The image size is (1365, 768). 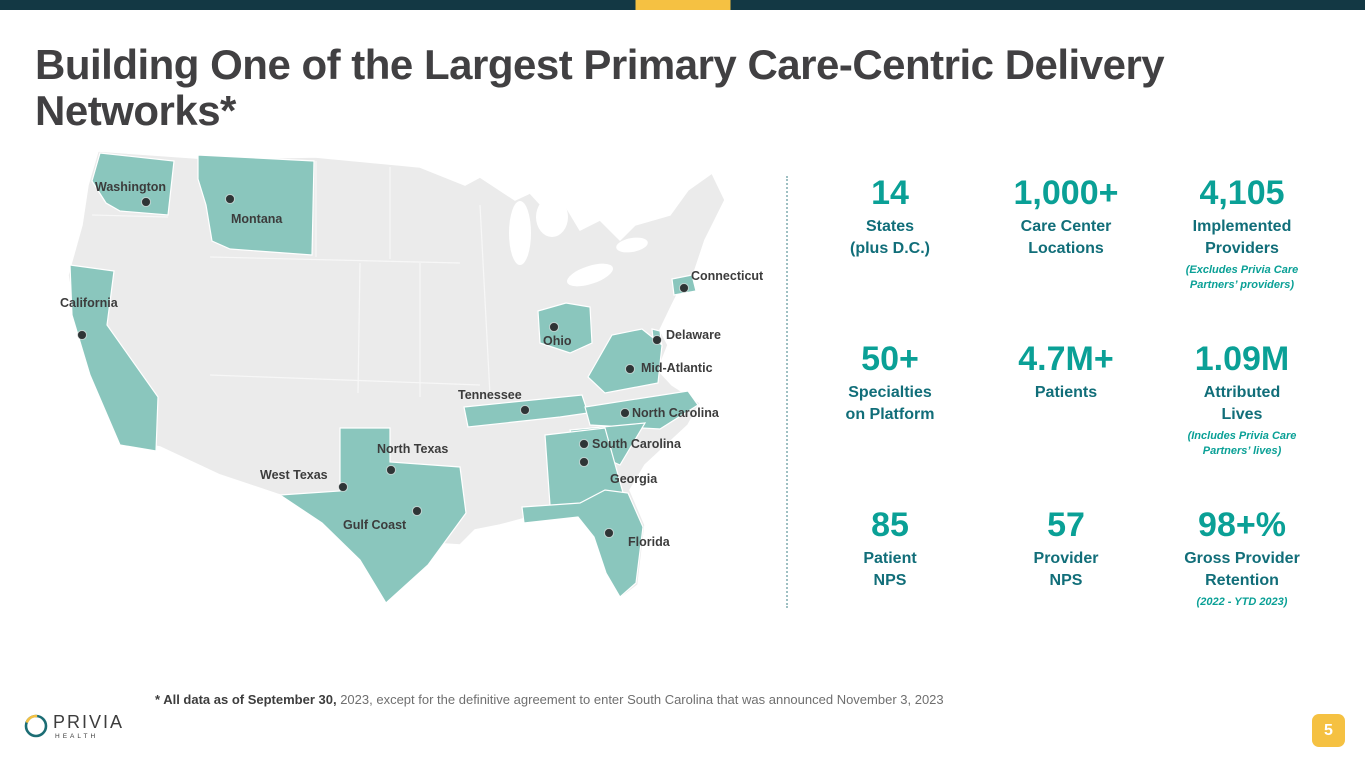 What do you see at coordinates (89, 721) in the screenshot?
I see `logo-name: PRIVIA` at bounding box center [89, 721].